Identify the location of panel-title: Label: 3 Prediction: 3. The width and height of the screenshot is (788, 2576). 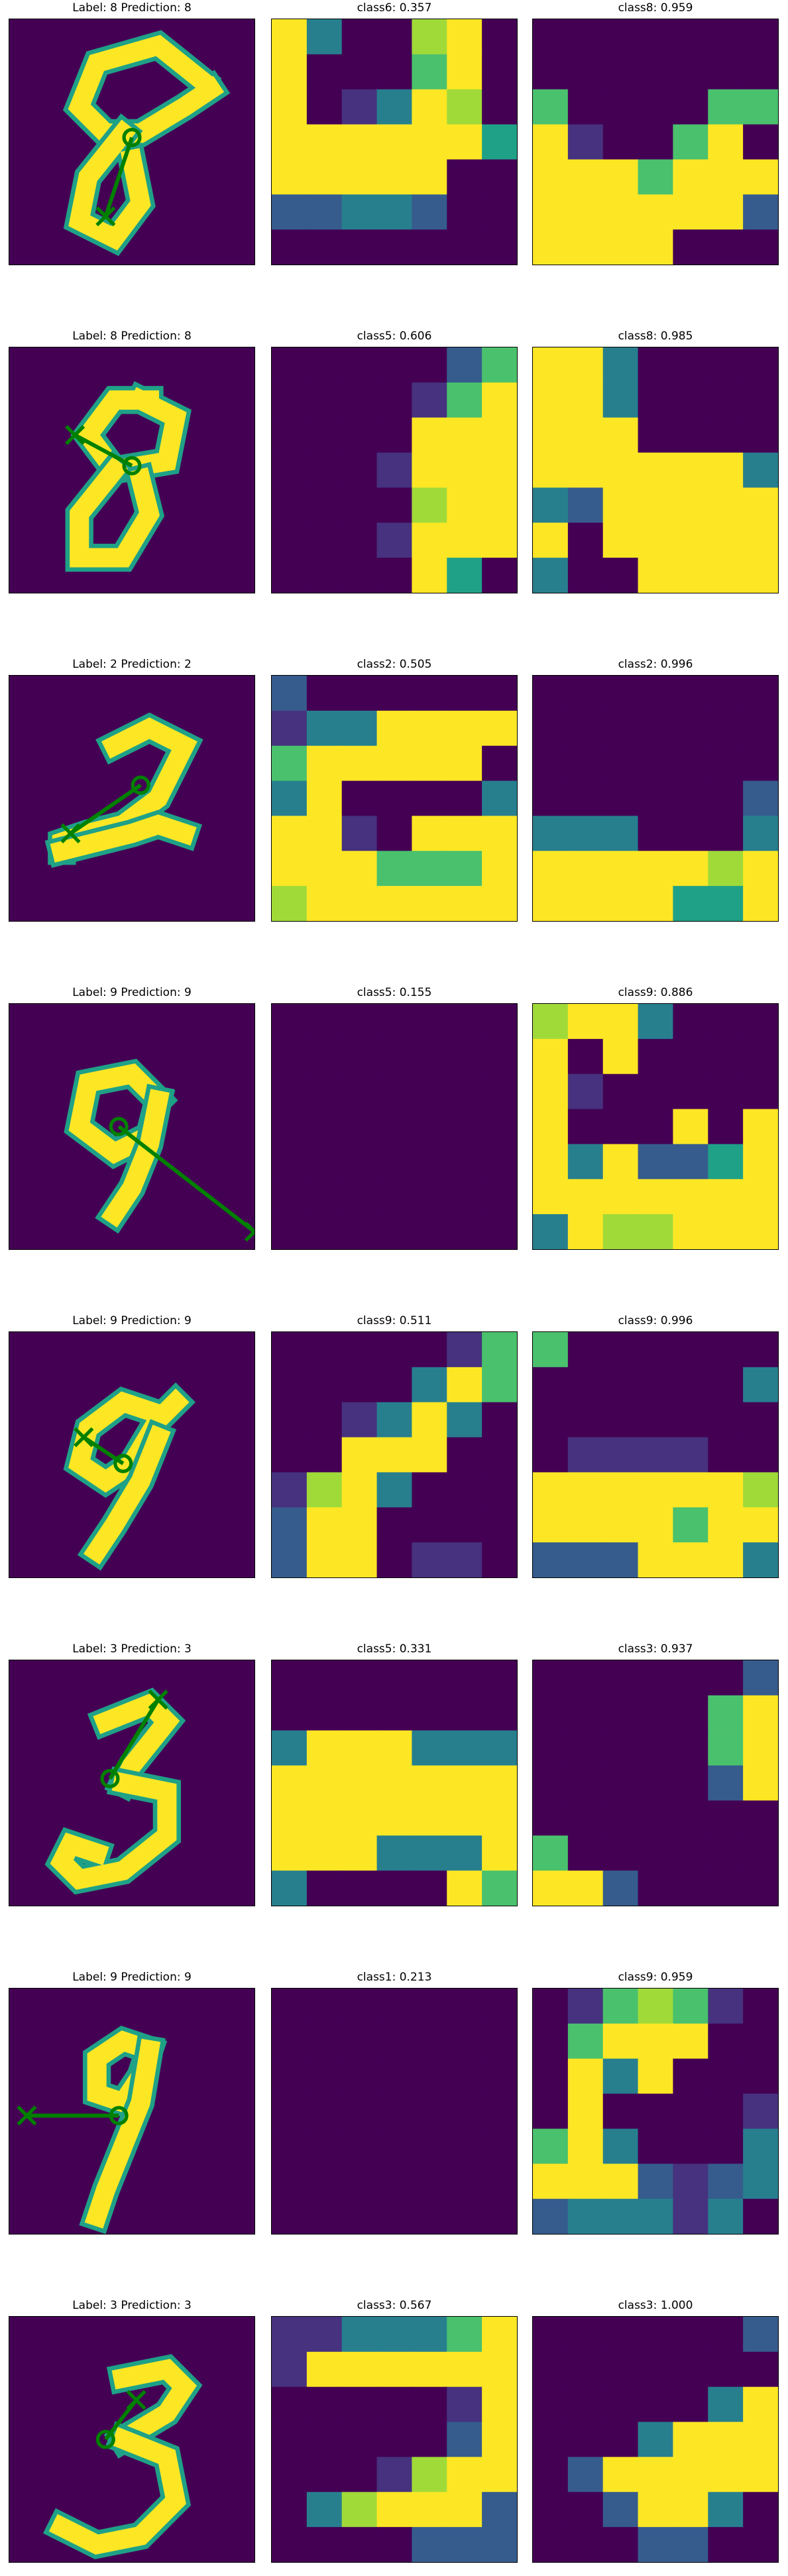
(132, 2305).